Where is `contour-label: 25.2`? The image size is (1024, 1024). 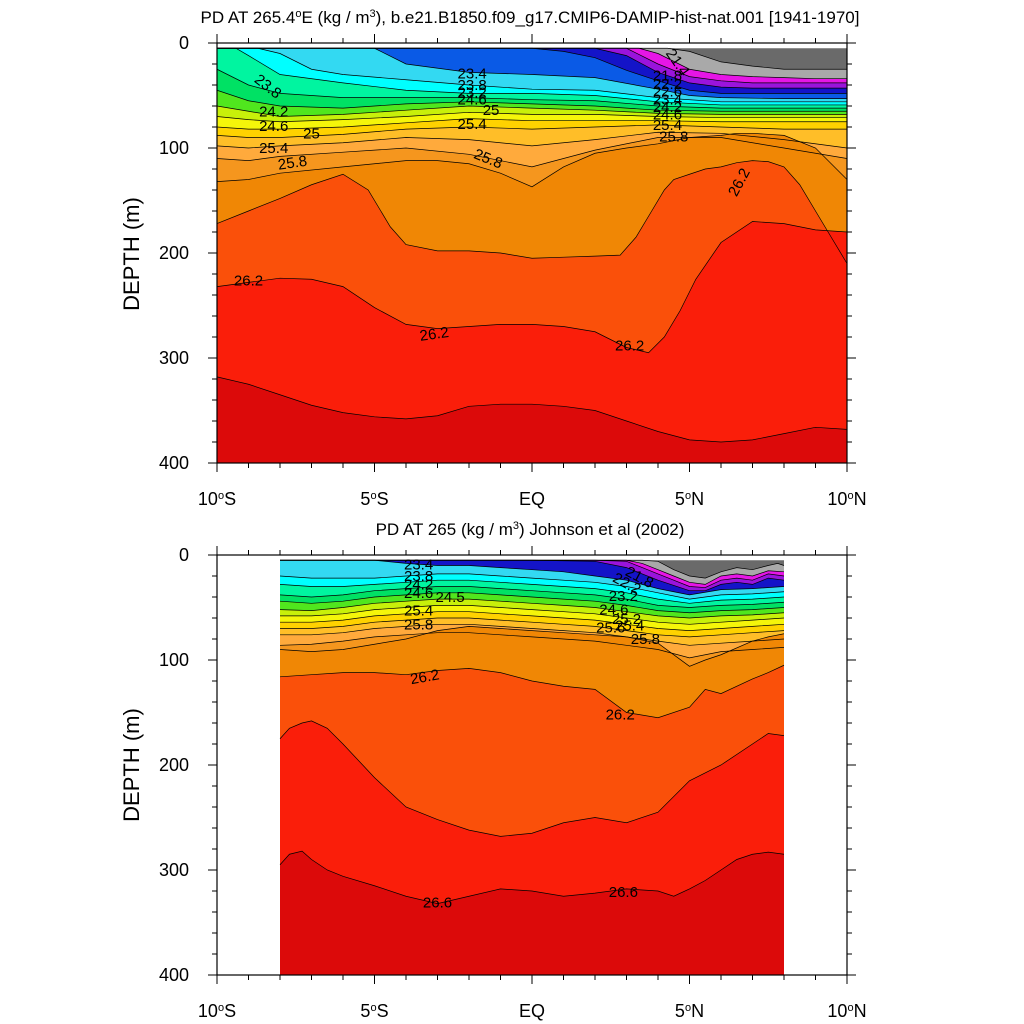 contour-label: 25.2 is located at coordinates (626, 619).